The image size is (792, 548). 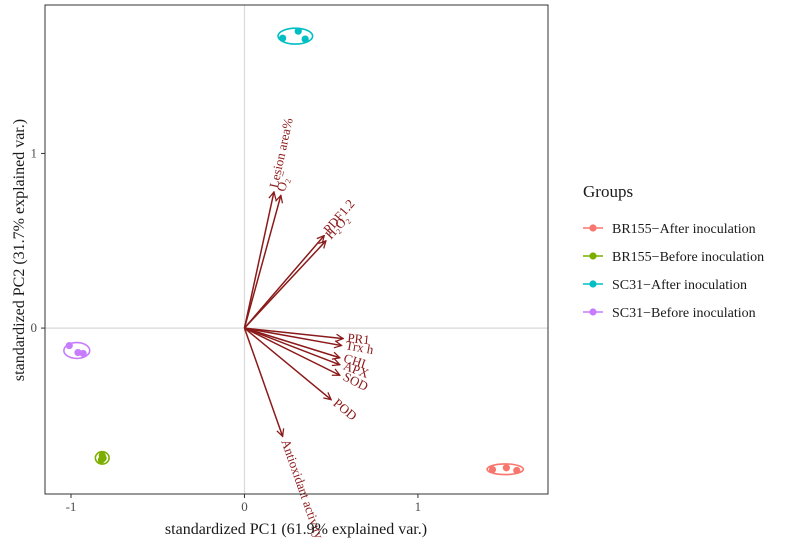 I want to click on y-tick-label: 1, so click(x=34, y=152).